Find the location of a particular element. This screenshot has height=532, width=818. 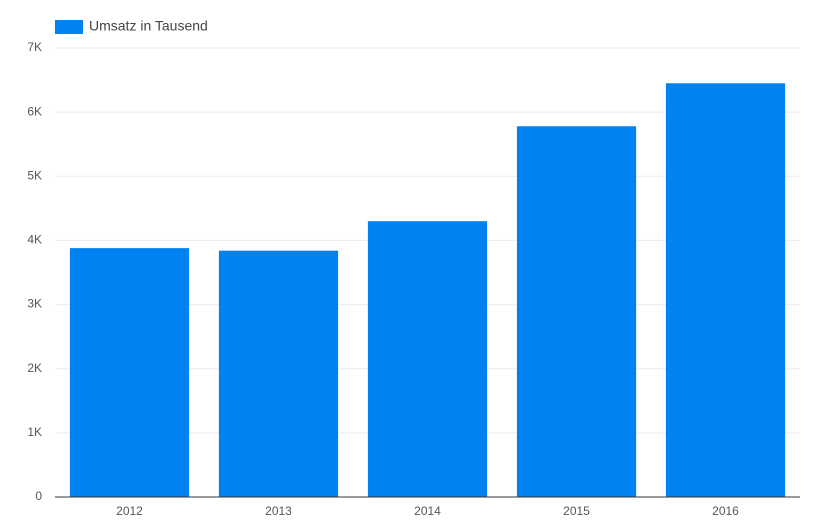

y-tick-label: 1K is located at coordinates (34, 432).